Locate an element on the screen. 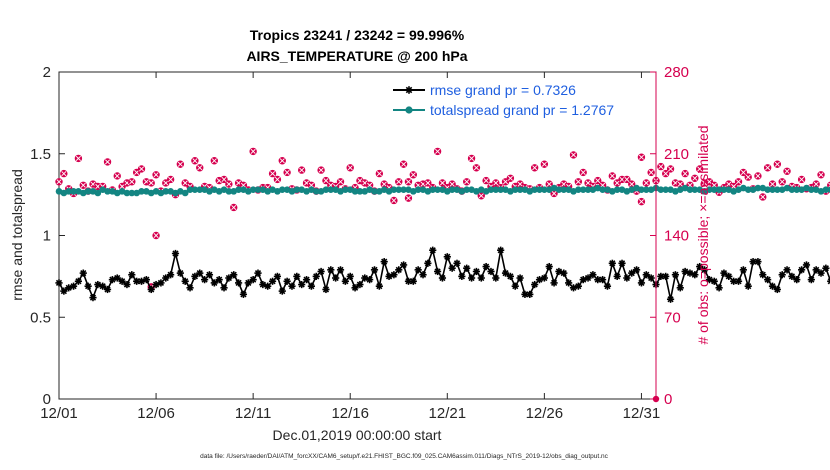  left-y-axis-label: rmse and totalspread is located at coordinates (17, 235).